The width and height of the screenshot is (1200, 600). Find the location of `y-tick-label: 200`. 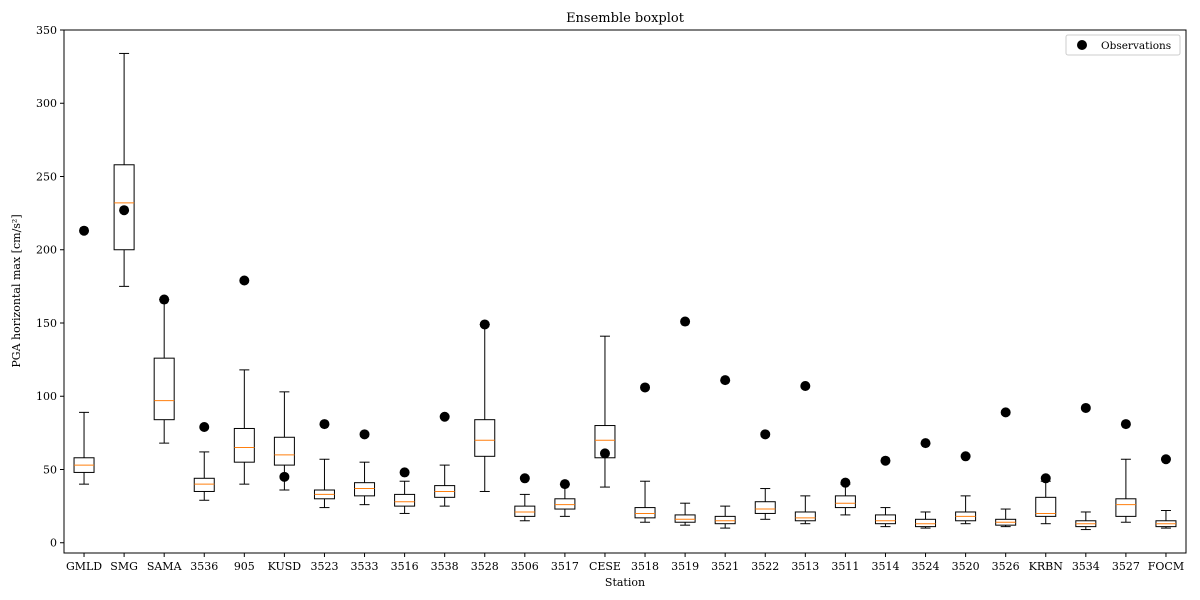

y-tick-label: 200 is located at coordinates (46, 250).